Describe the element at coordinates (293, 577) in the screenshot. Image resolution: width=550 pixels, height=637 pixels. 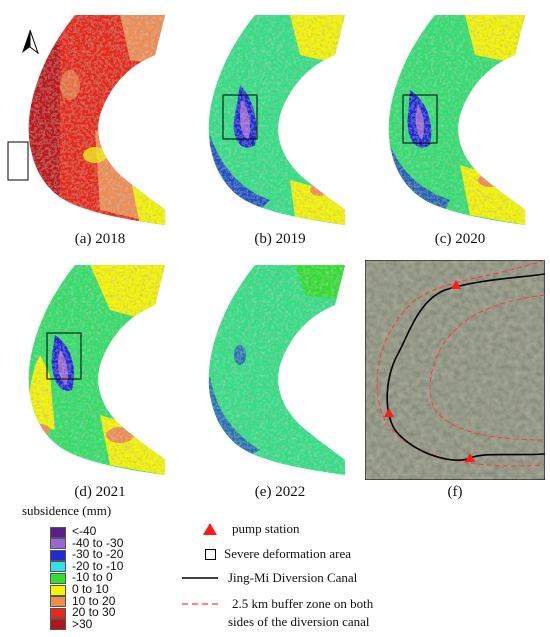
I see `canal-label: Jing-Mi Diversion Canal` at that location.